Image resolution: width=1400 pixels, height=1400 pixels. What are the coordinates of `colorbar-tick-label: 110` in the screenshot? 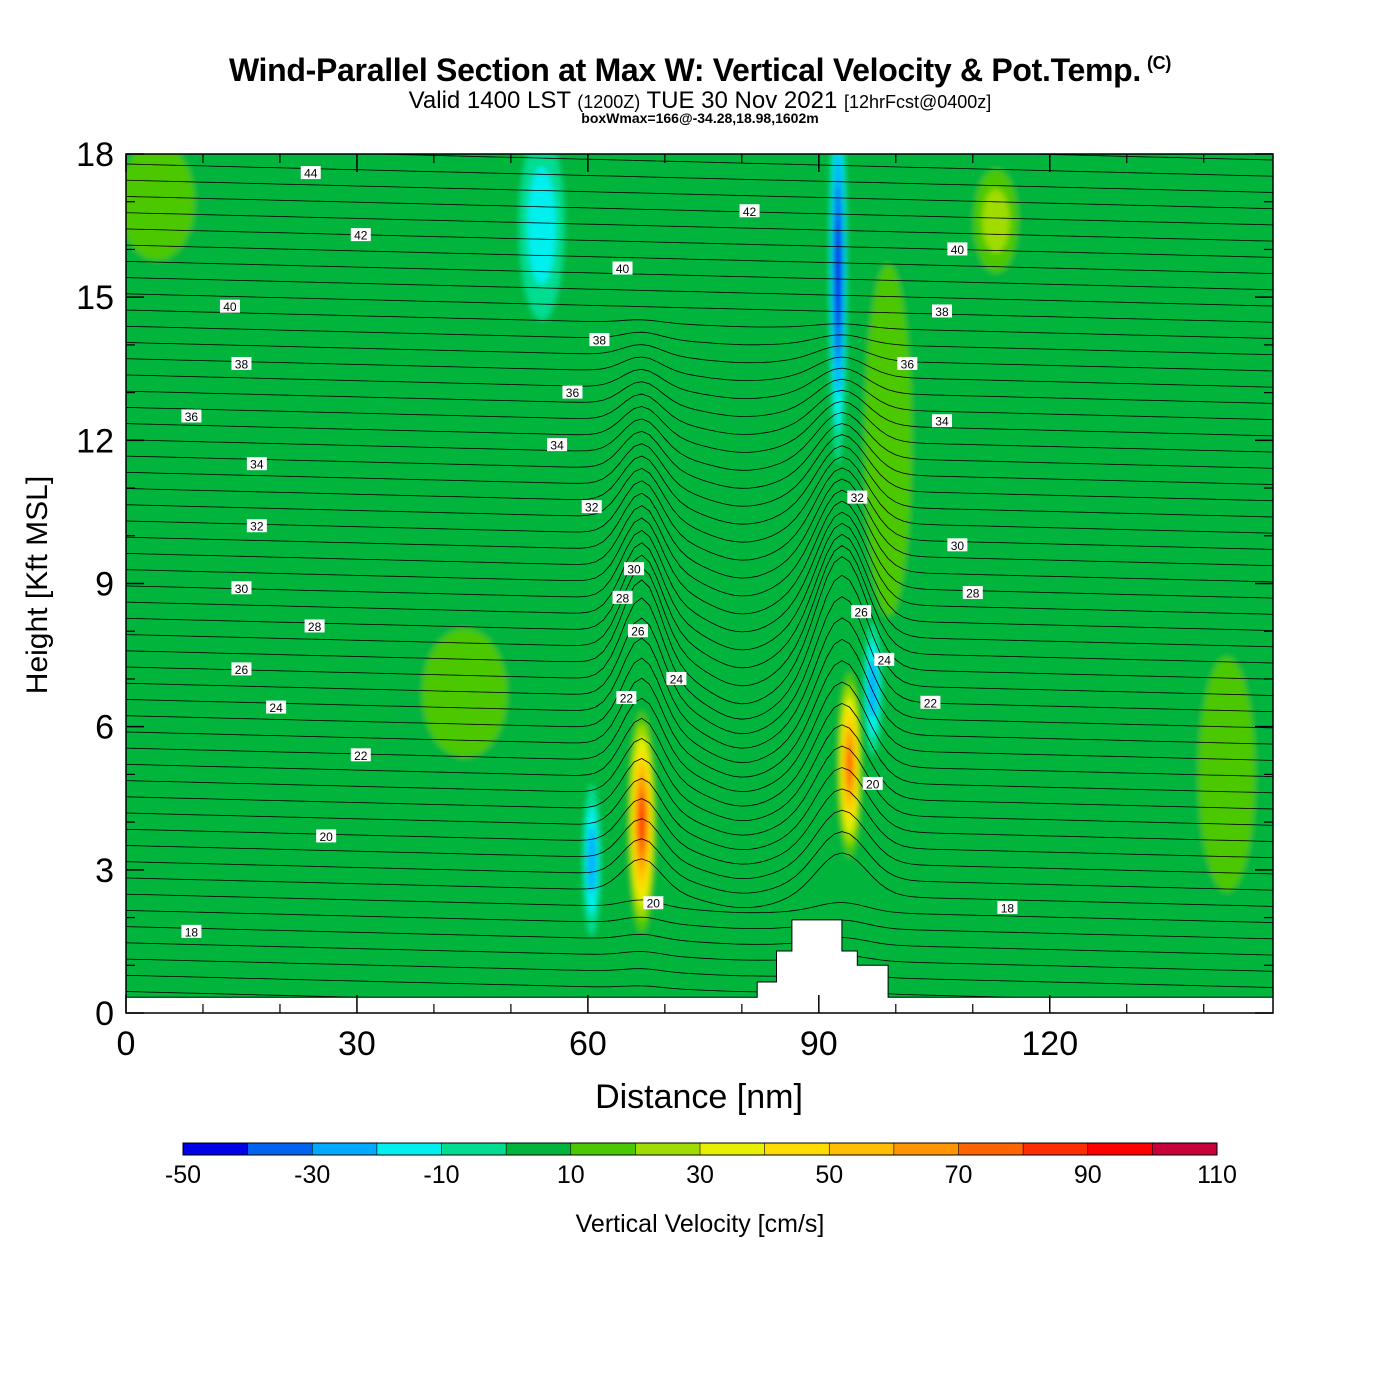 It's located at (1217, 1175).